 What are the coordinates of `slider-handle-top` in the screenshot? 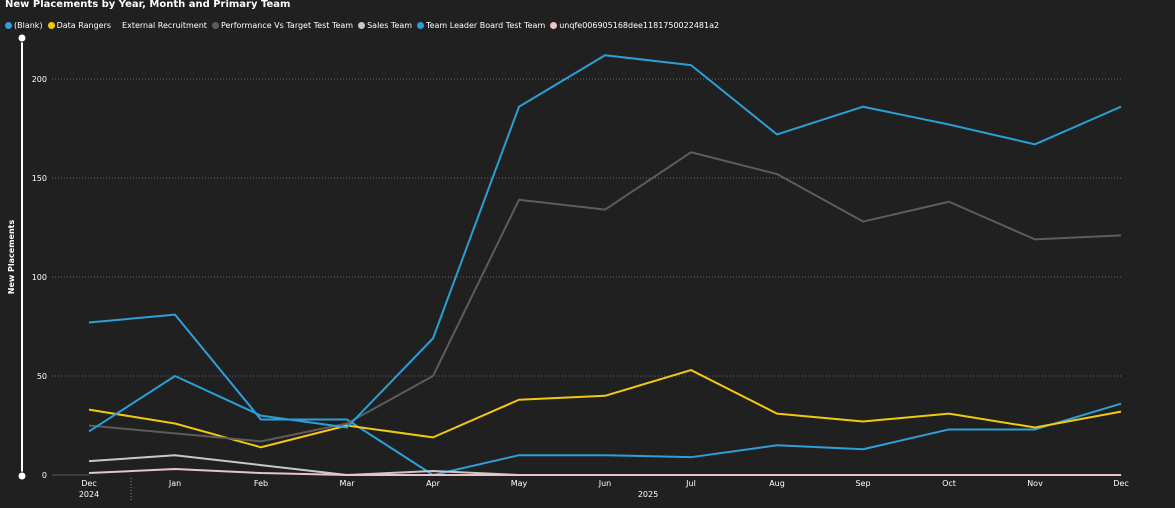 It's located at (22, 38).